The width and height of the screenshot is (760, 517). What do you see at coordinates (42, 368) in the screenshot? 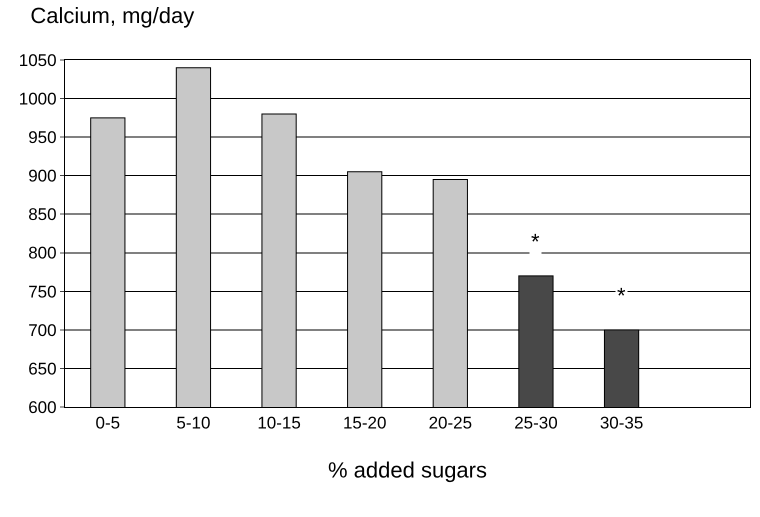
I see `y-tick-label: 650` at bounding box center [42, 368].